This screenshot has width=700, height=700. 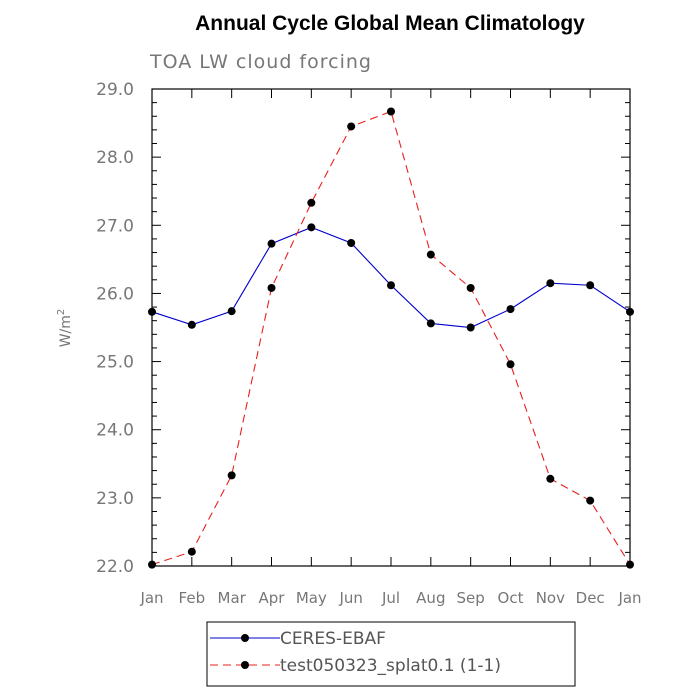 What do you see at coordinates (590, 598) in the screenshot?
I see `x-tick-label: Dec` at bounding box center [590, 598].